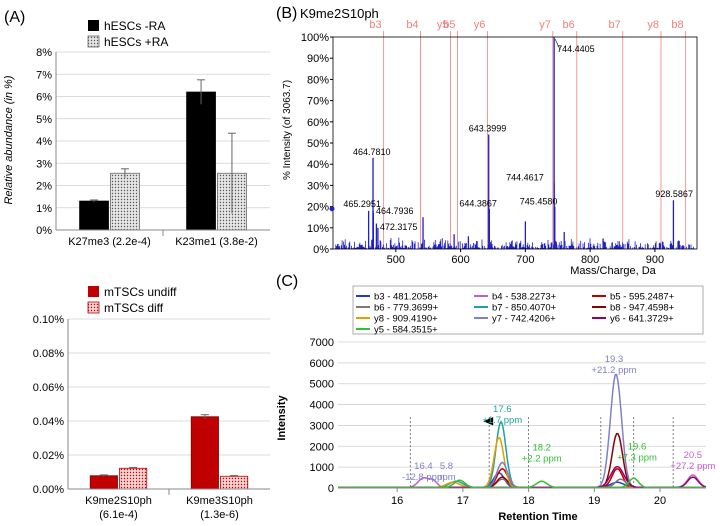 Image resolution: width=720 pixels, height=526 pixels. I want to click on peak-annotation: +21.2 ppm, so click(613, 370).